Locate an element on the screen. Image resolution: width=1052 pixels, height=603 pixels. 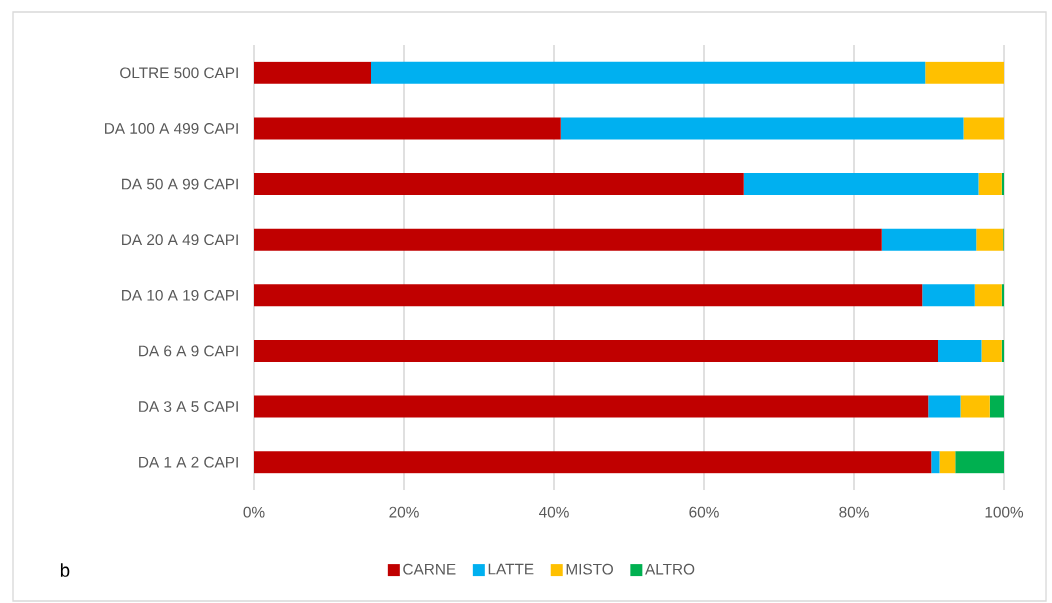
x-tick-label: 40% is located at coordinates (554, 512).